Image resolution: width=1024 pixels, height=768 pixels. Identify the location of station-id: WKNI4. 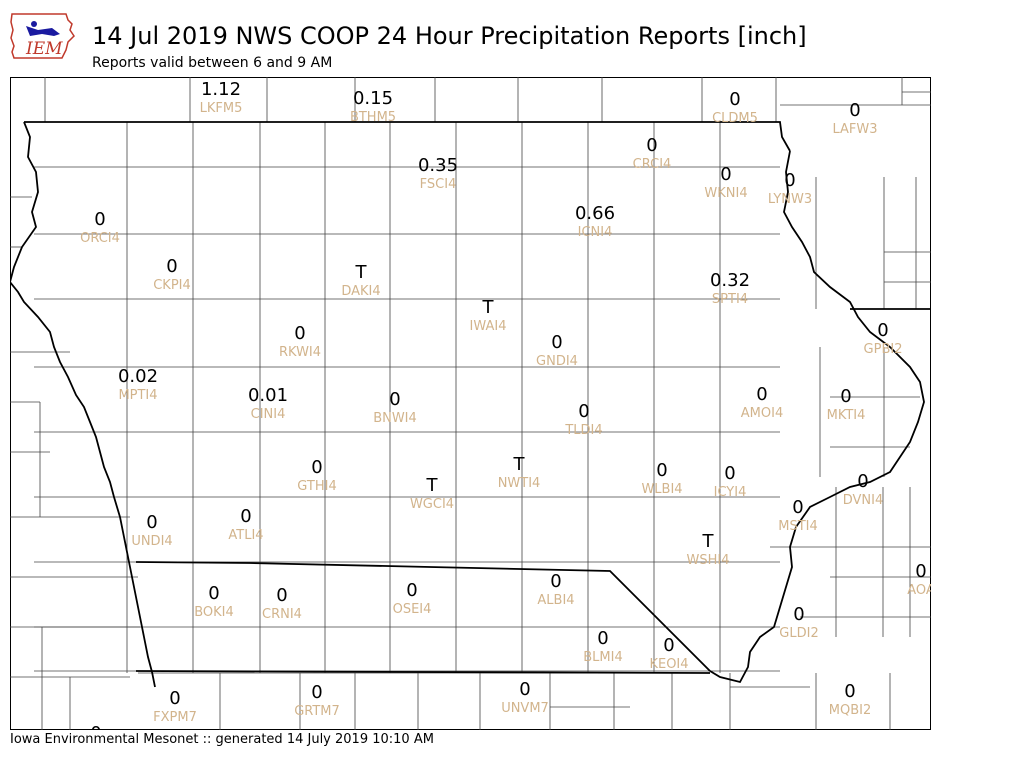
(725, 193).